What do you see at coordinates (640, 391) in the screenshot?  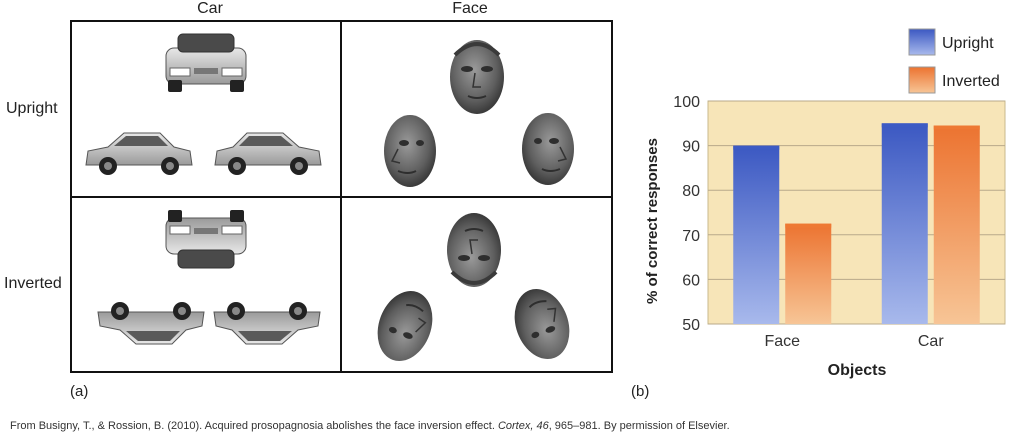 I see `panel-b-tag: (b)` at bounding box center [640, 391].